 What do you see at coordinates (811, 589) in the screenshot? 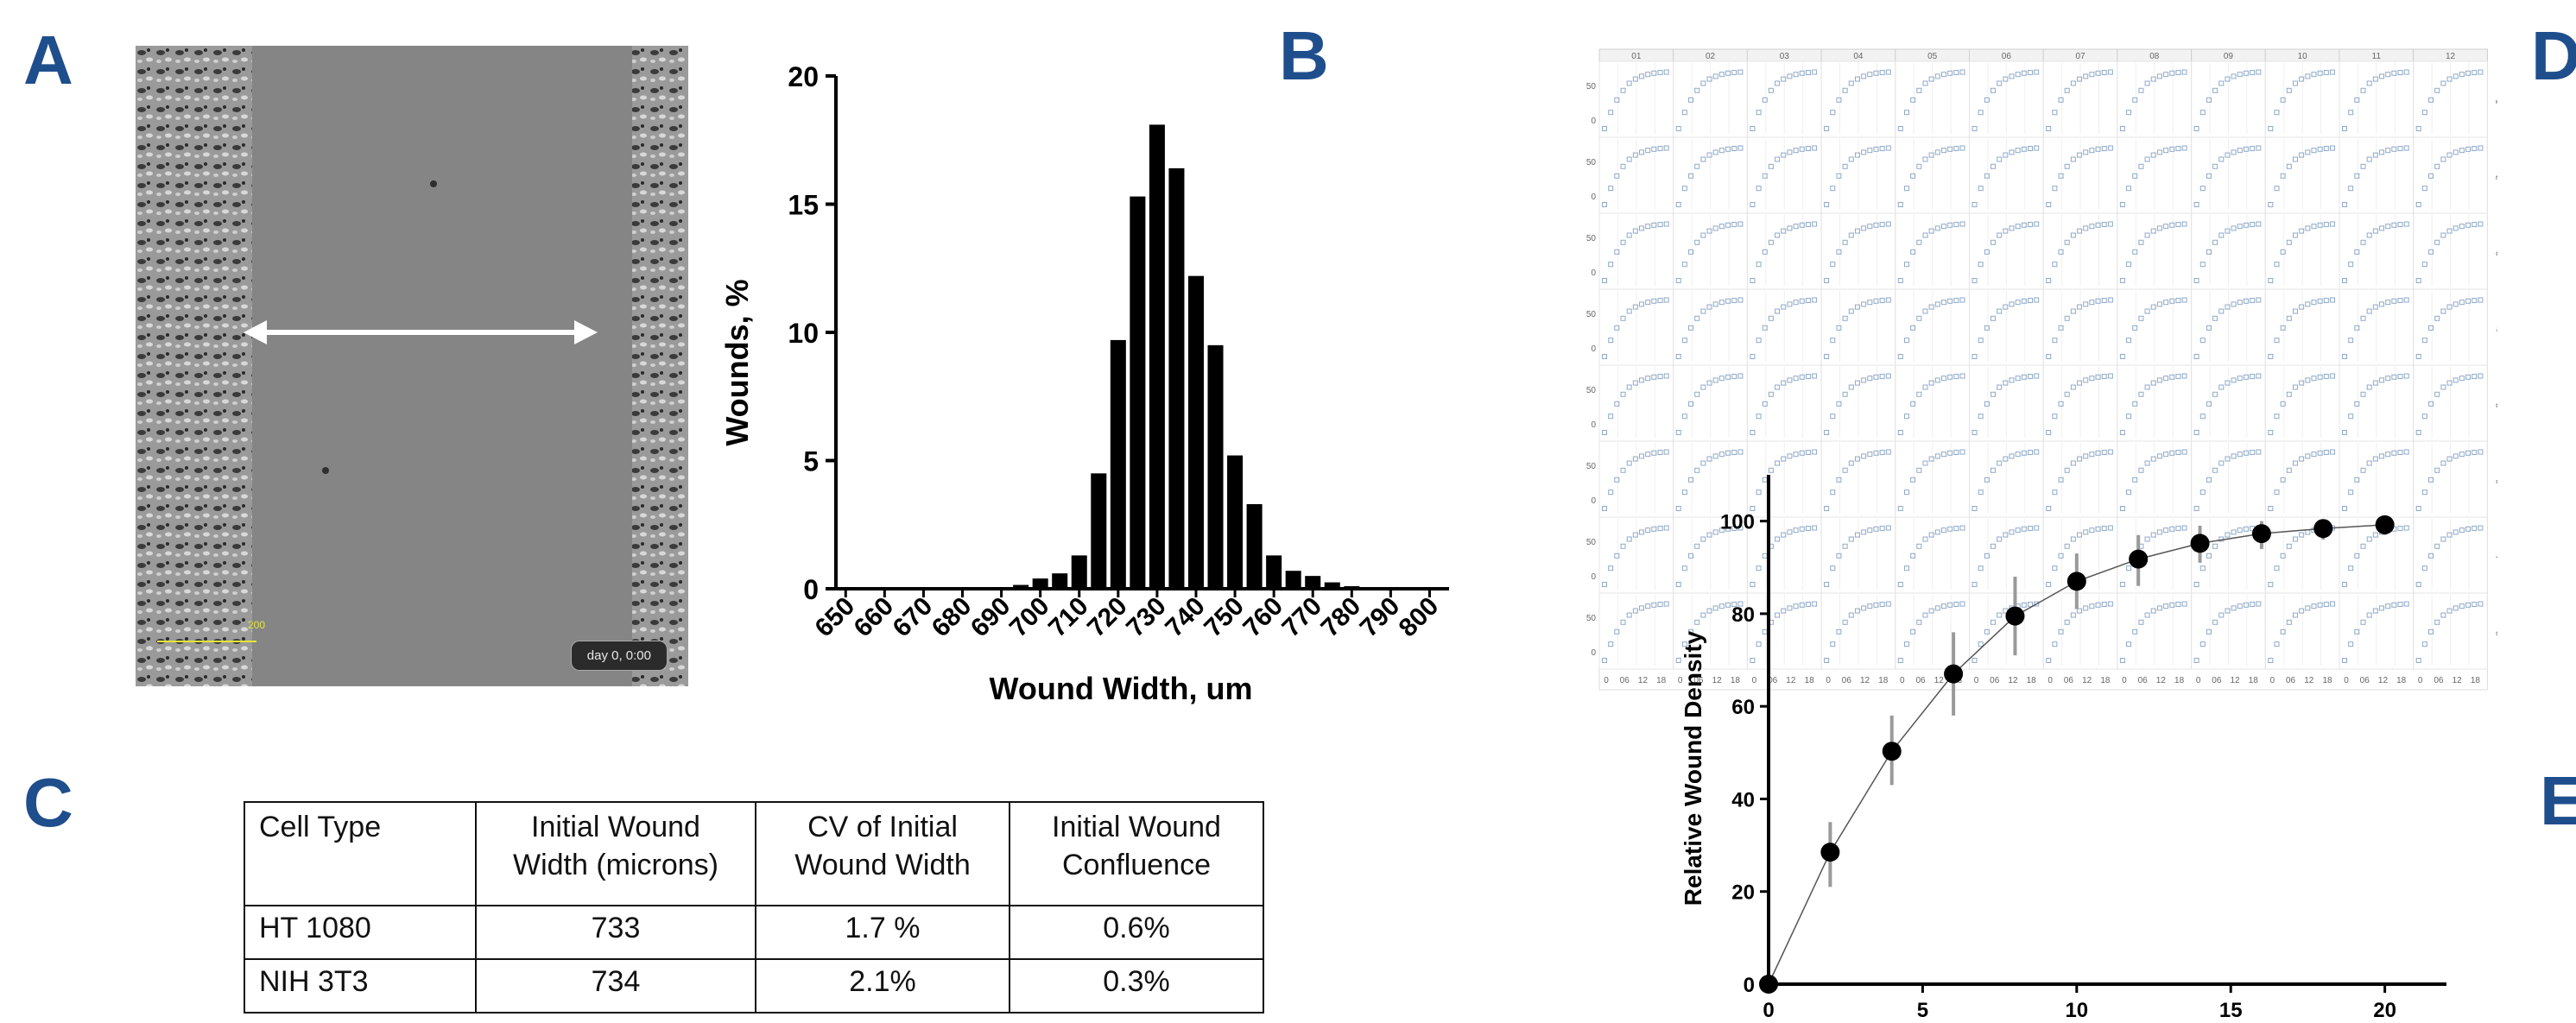
I see `histogram-y-tick-label: 0` at bounding box center [811, 589].